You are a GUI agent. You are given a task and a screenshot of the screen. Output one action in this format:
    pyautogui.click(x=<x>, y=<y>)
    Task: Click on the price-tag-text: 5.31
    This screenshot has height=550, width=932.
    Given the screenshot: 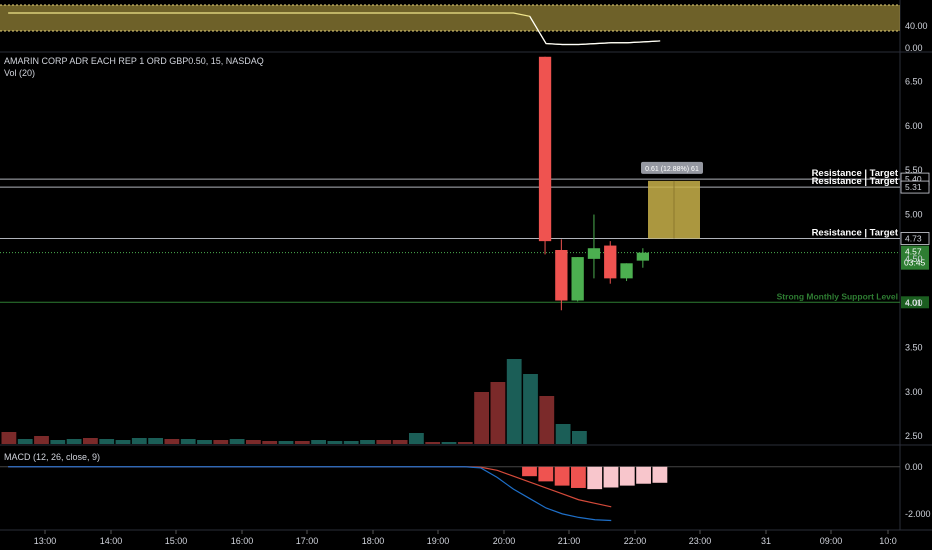 What is the action you would take?
    pyautogui.click(x=913, y=187)
    